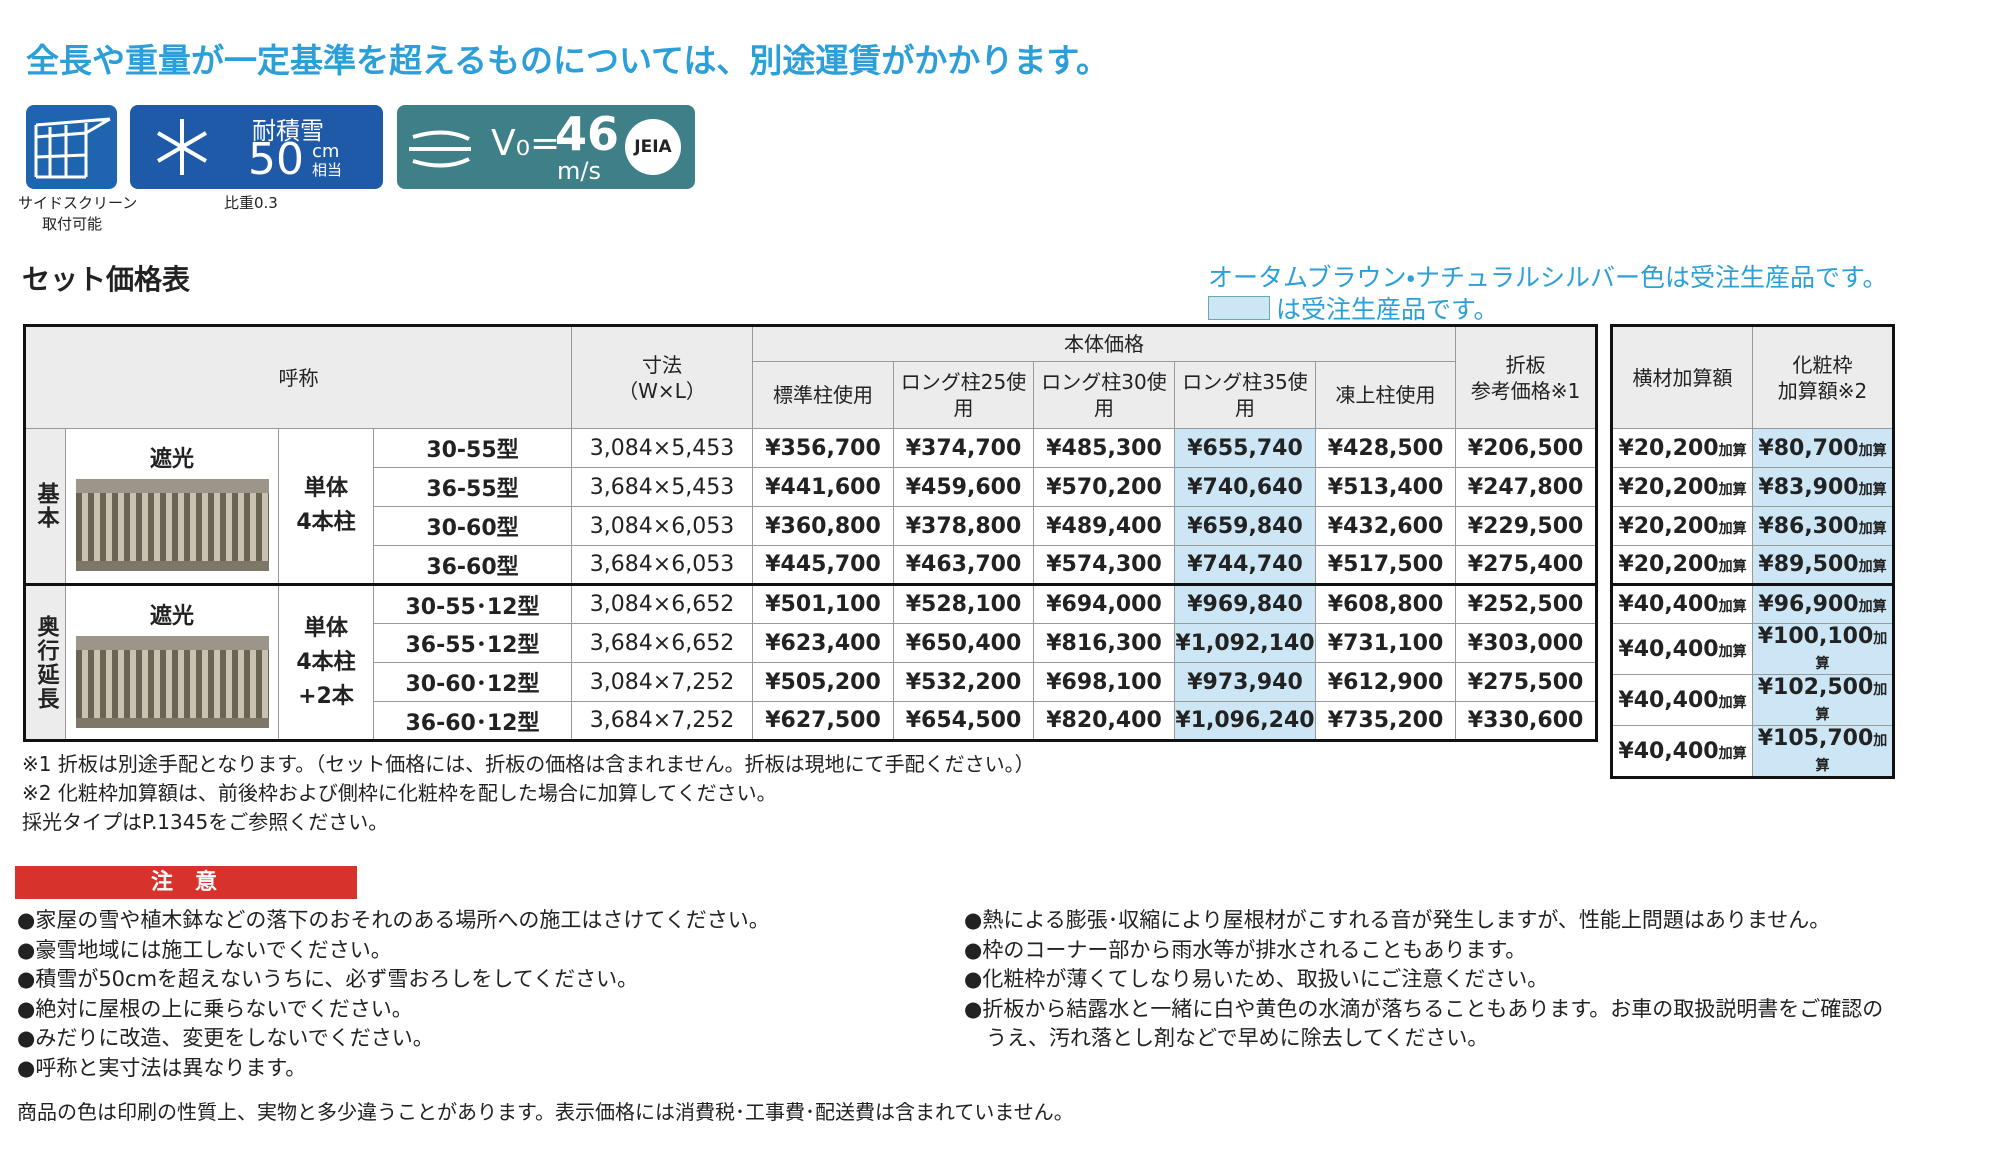  I want to click on text-line: 折板, so click(1525, 364).